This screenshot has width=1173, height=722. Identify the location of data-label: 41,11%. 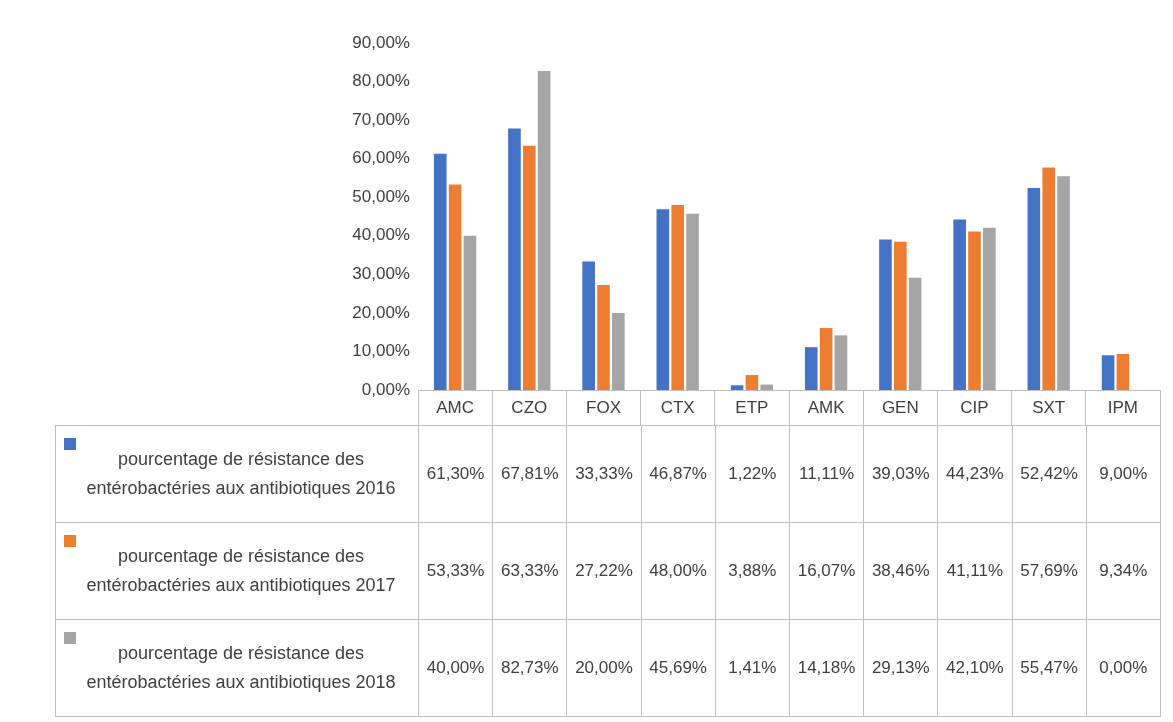
(974, 571).